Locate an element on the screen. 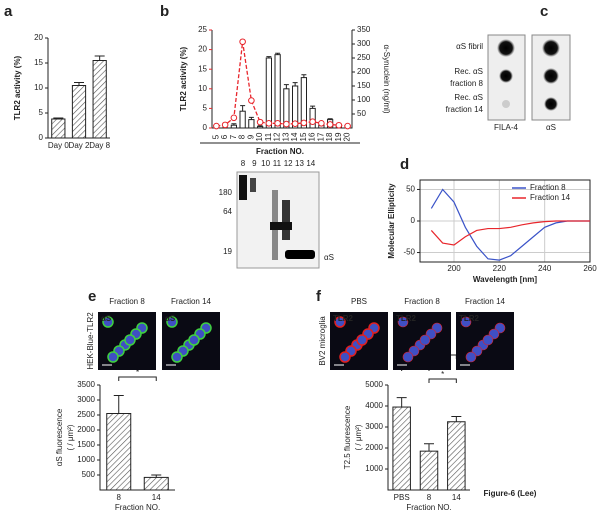  significance-label: * is located at coordinates (137, 372).